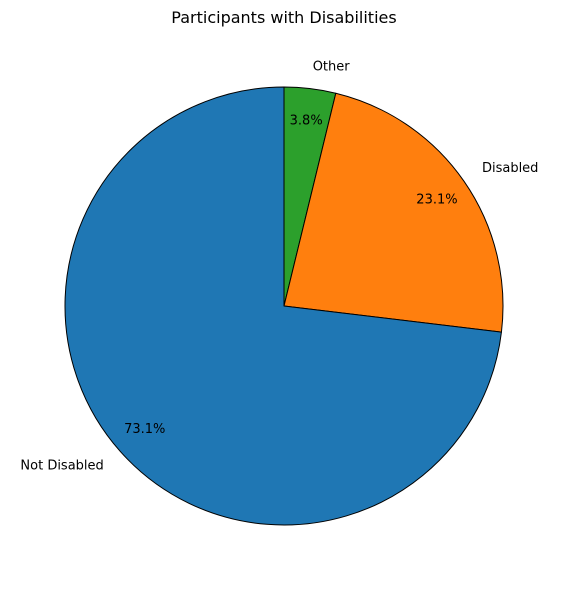 This screenshot has height=590, width=567. I want to click on pie-category-label-other: Other, so click(332, 66).